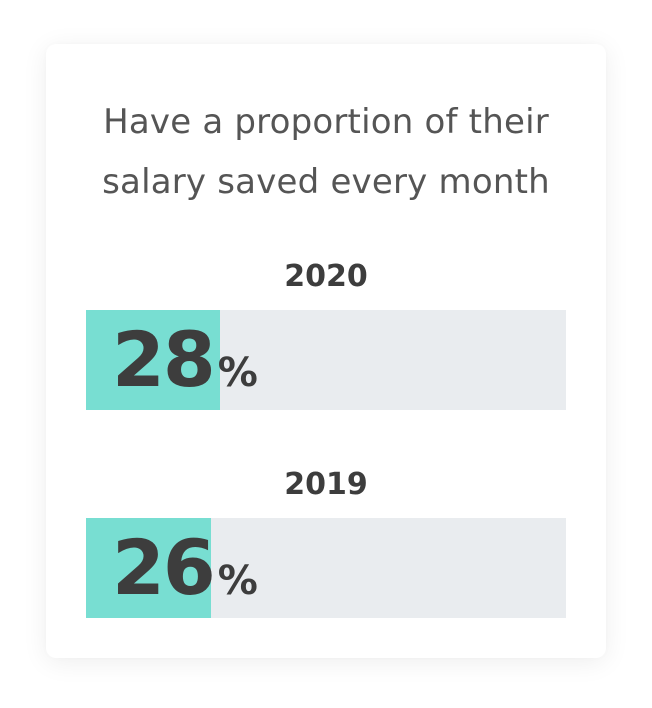 The width and height of the screenshot is (652, 708). I want to click on progress-fill-2019, so click(148, 568).